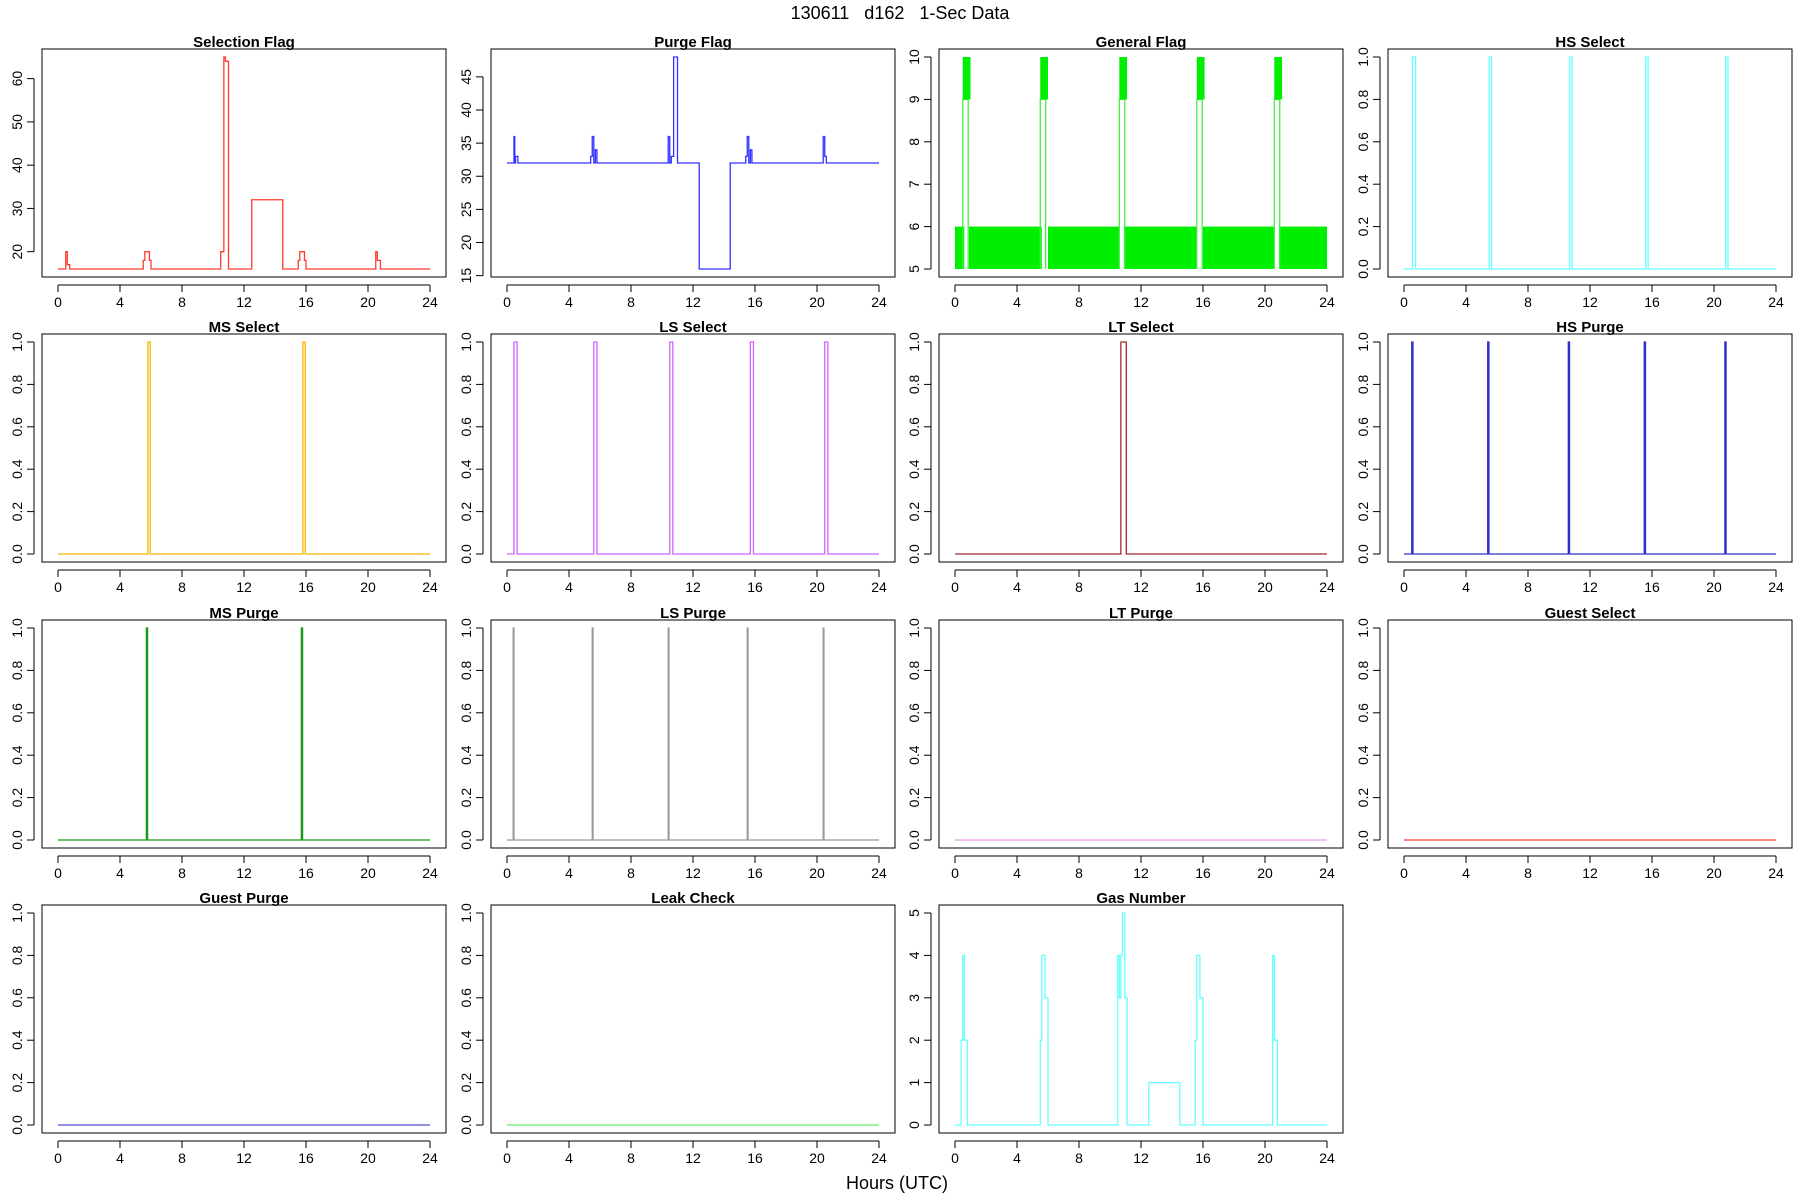 Image resolution: width=1800 pixels, height=1200 pixels. Describe the element at coordinates (914, 998) in the screenshot. I see `y-tick-label: 3` at that location.